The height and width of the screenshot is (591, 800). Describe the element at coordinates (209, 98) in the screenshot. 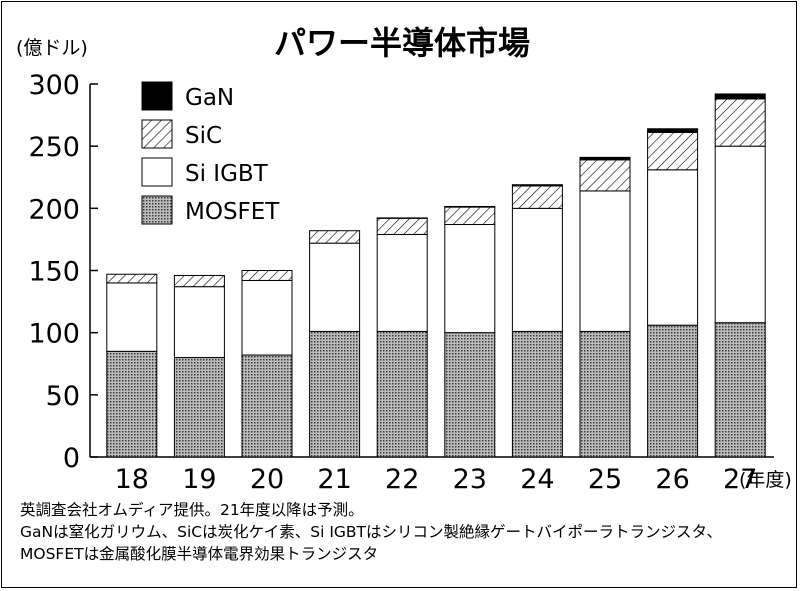

I see `legend-label: GaN` at that location.